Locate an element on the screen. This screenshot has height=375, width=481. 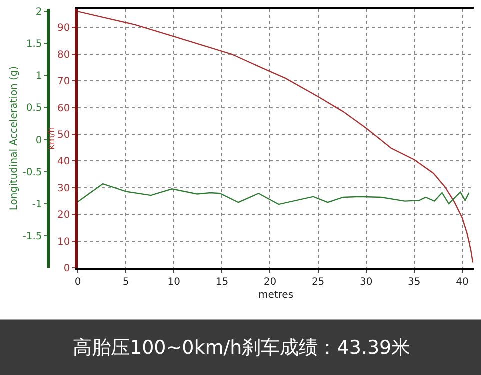
y-tick-label: 70 is located at coordinates (64, 82).